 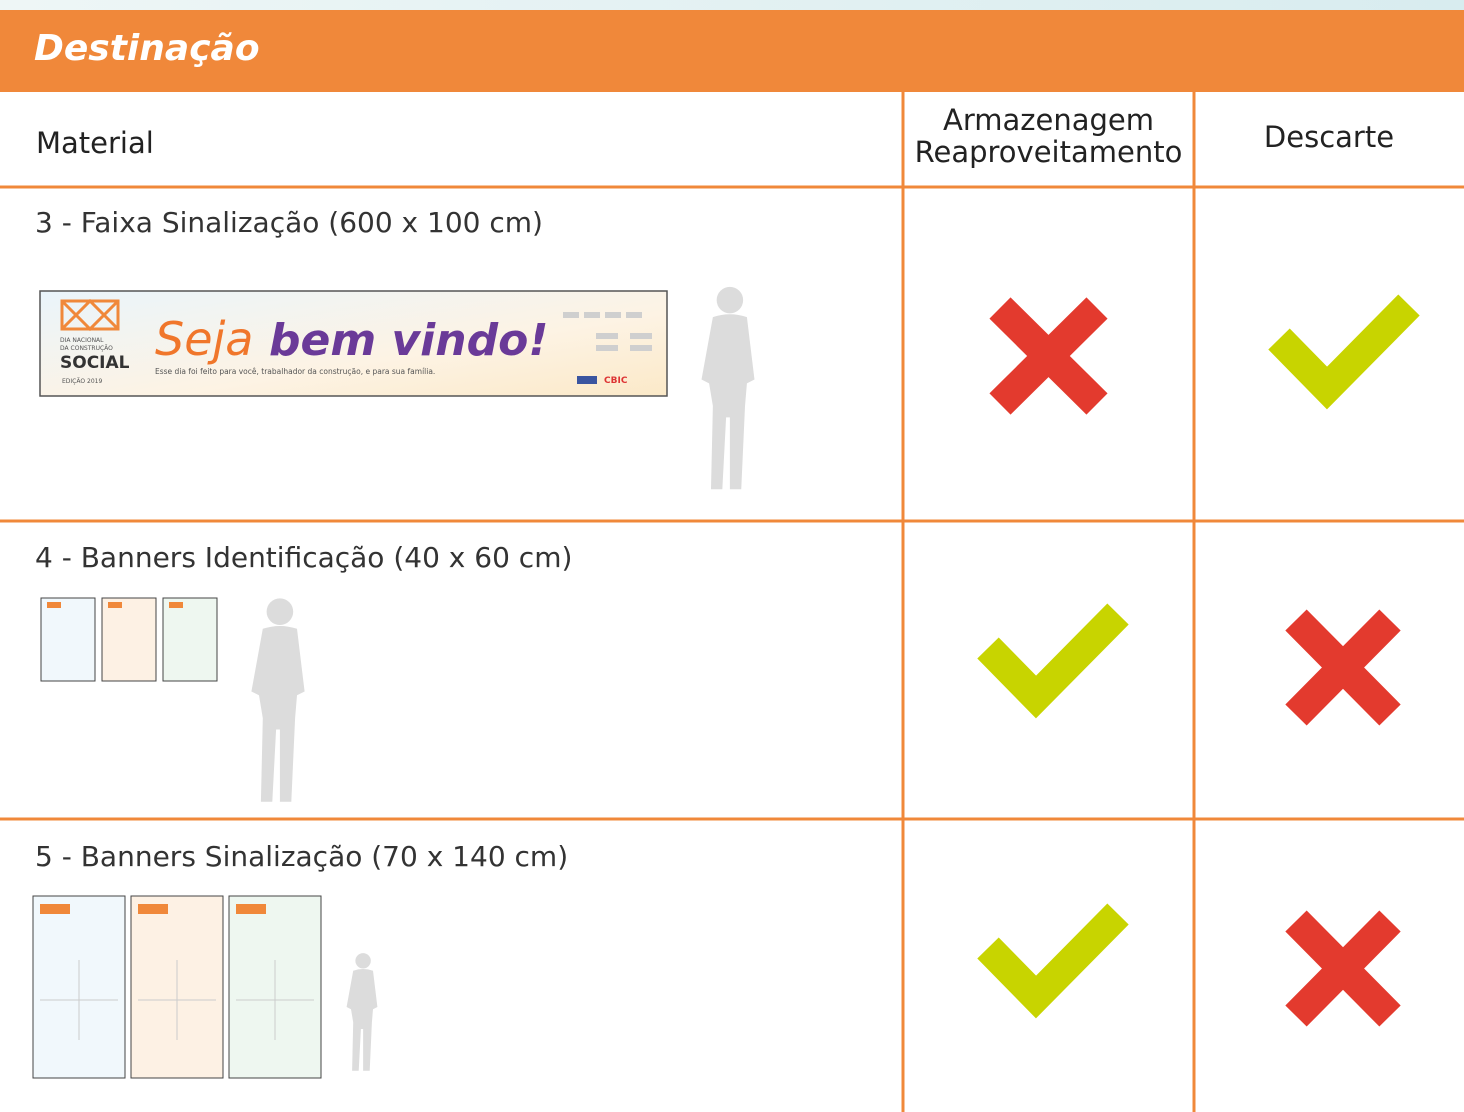 What do you see at coordinates (302, 856) in the screenshot?
I see `row-label: 5 - Banners Sinalização (70 x 140 cm)` at bounding box center [302, 856].